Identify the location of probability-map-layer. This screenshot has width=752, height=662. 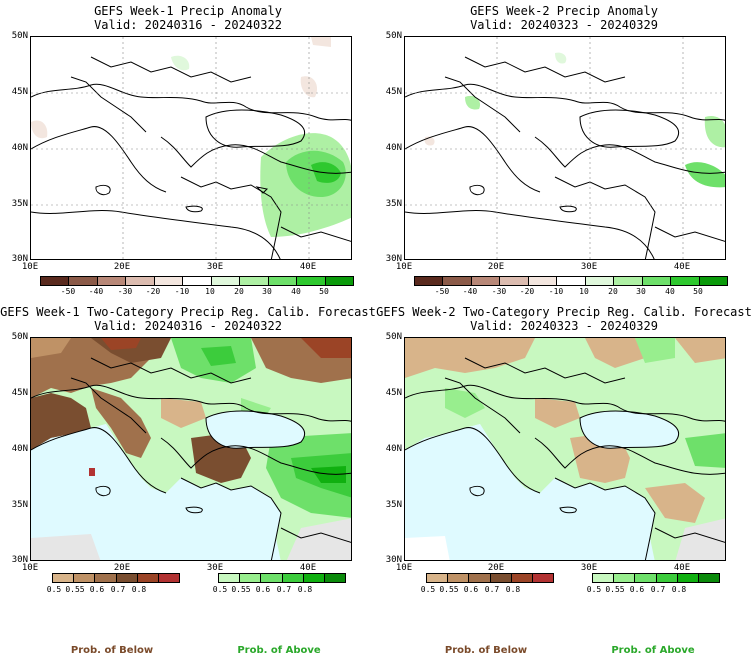
(565, 449).